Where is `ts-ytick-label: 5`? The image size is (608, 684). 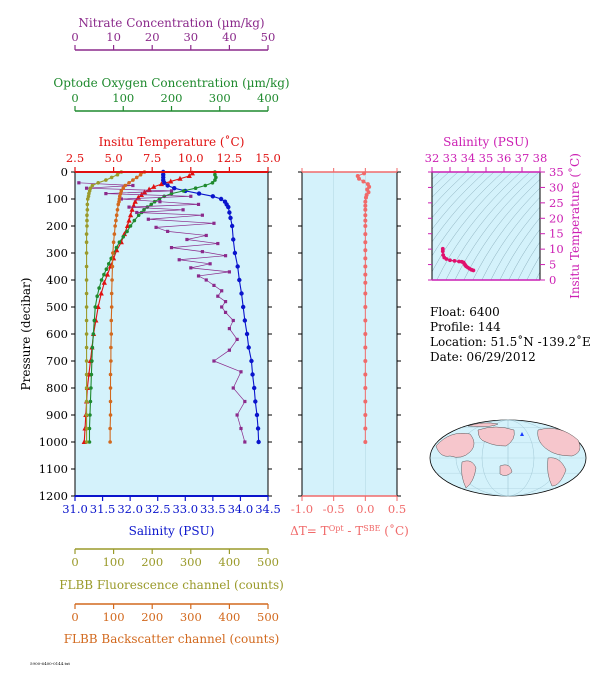 ts-ytick-label: 5 is located at coordinates (552, 265).